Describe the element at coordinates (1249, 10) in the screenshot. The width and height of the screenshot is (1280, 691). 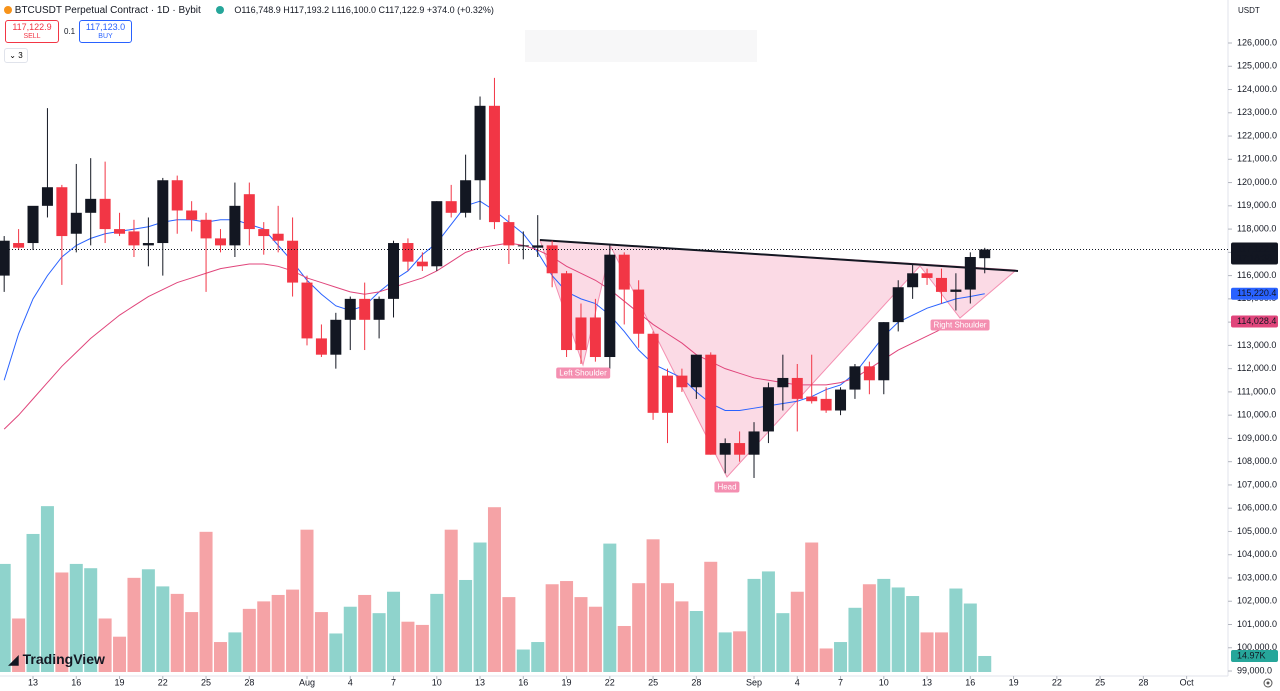
I see `currency: USDT` at that location.